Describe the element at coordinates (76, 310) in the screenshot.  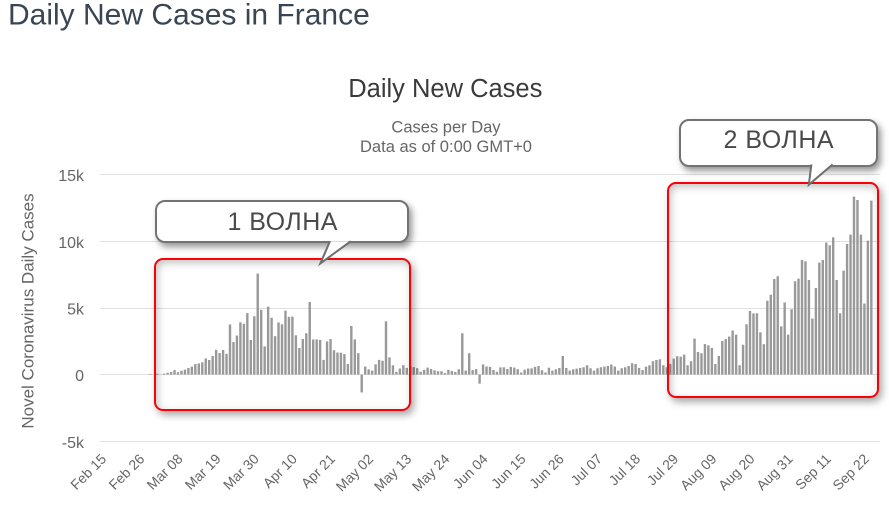
I see `svg-text: 5k` at that location.